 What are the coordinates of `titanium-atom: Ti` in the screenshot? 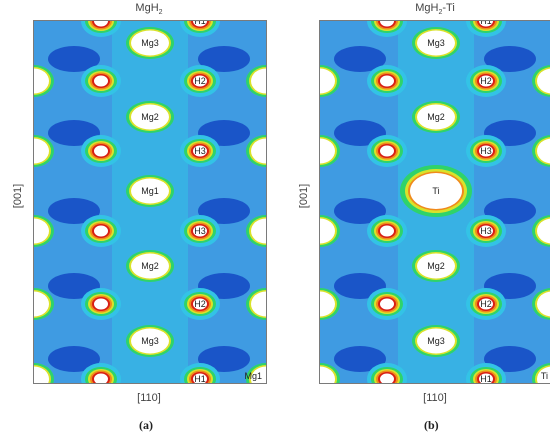 It's located at (436, 191).